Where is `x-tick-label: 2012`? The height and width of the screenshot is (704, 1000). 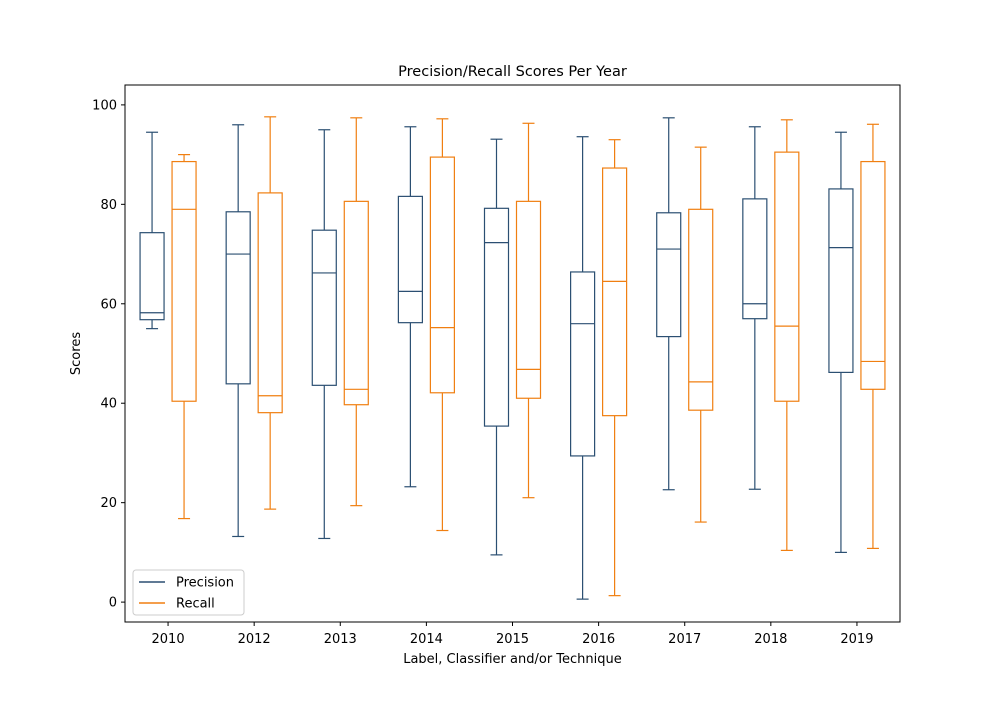 x-tick-label: 2012 is located at coordinates (254, 639).